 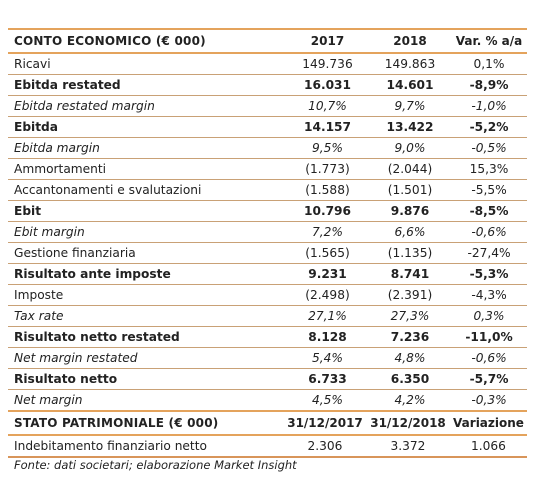 I want to click on value-2017: 10.796, so click(x=327, y=211).